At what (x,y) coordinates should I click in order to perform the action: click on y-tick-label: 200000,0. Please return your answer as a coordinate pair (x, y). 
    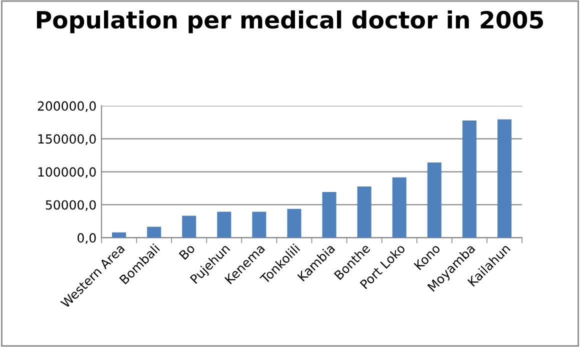
    Looking at the image, I should click on (67, 106).